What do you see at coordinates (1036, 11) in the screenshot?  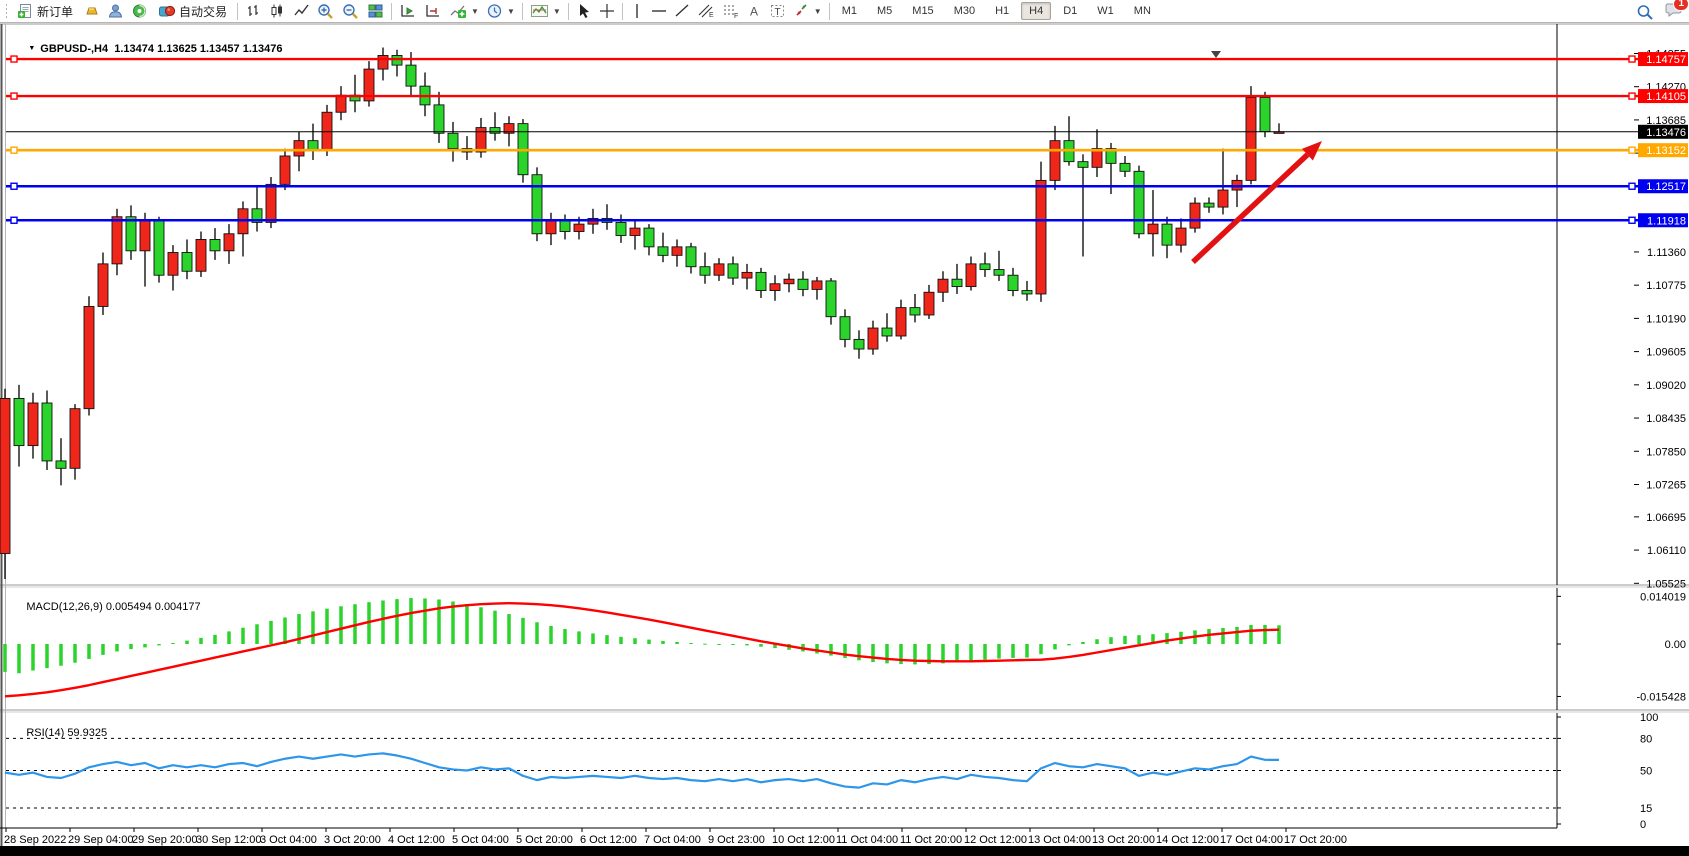 I see `timeframe-H4: H4` at bounding box center [1036, 11].